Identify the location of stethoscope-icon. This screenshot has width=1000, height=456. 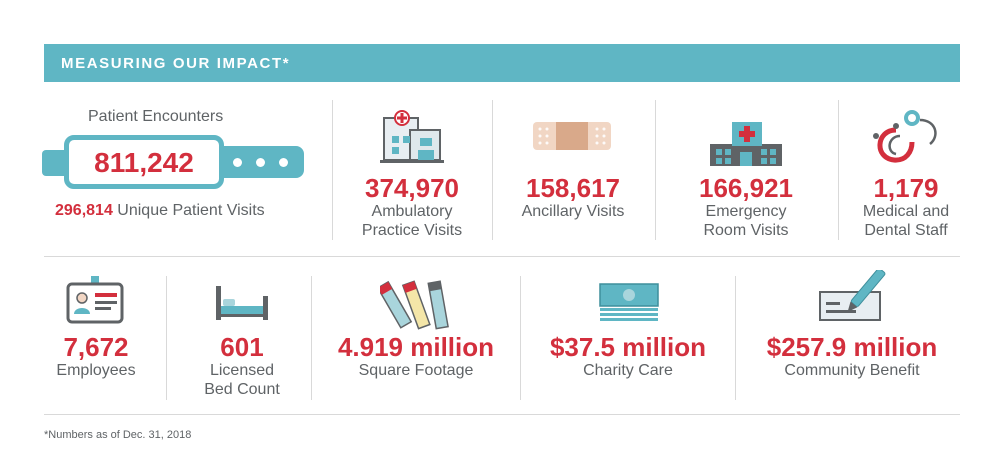
(905, 136).